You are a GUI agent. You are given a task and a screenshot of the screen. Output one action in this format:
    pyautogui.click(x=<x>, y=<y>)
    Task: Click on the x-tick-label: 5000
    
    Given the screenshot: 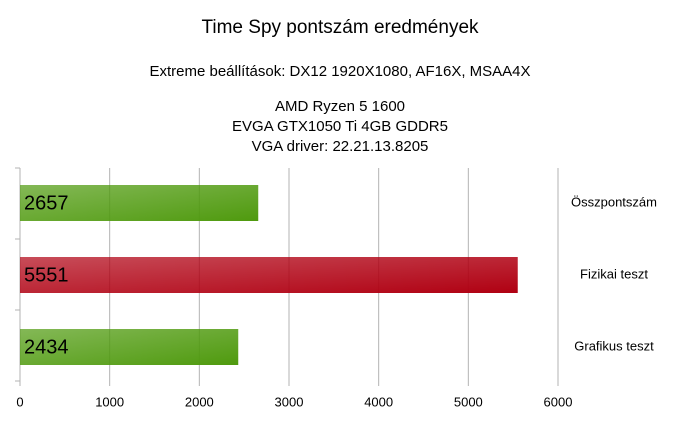 What is the action you would take?
    pyautogui.click(x=468, y=401)
    